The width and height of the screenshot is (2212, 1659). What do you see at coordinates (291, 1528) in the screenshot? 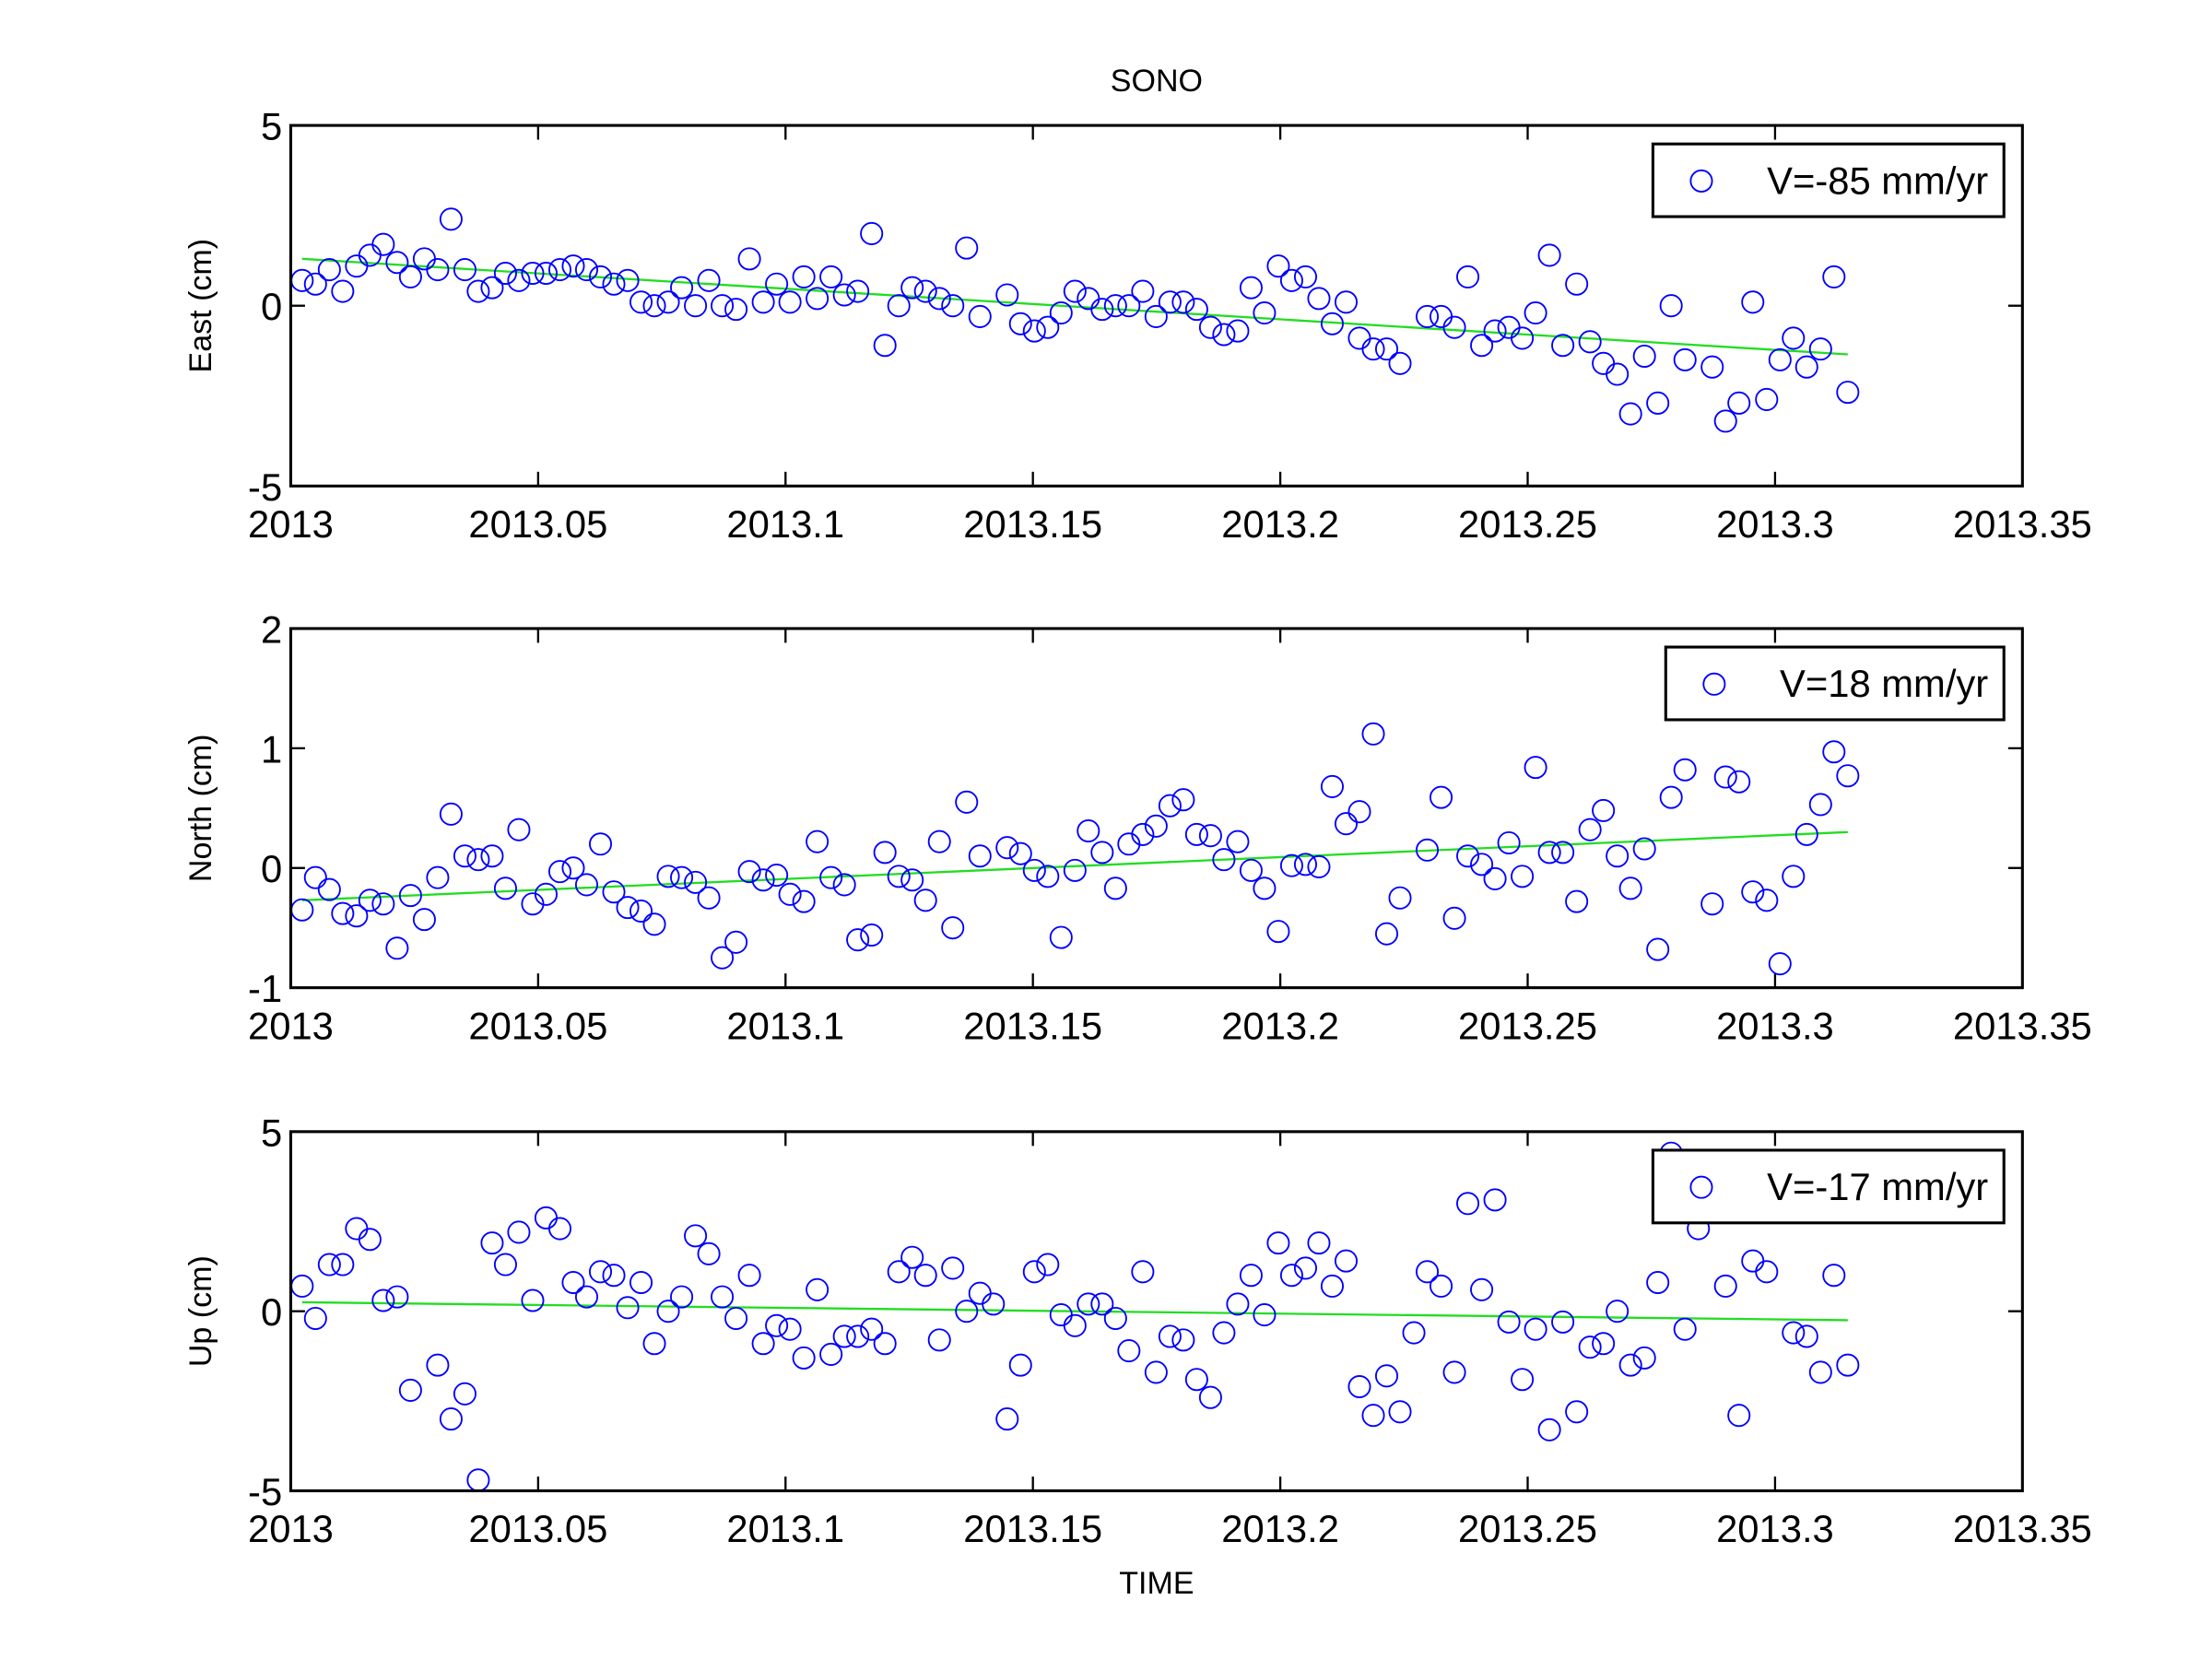
I see `x-tick-label: 2013` at bounding box center [291, 1528].